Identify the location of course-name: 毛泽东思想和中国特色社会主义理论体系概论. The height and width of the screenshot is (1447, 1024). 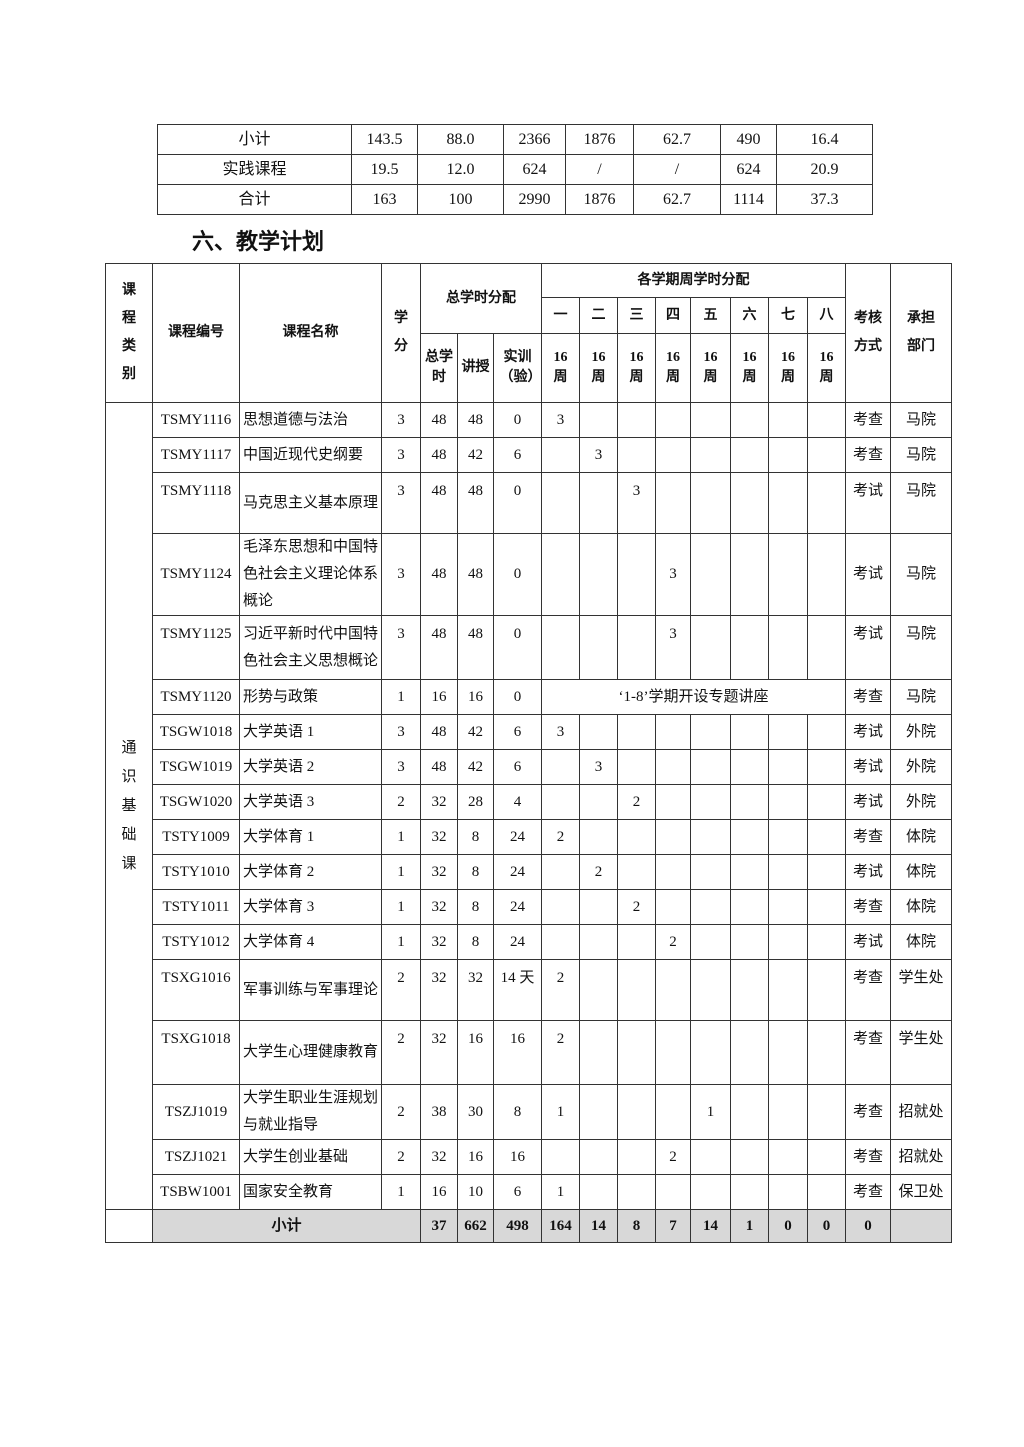
(310, 574).